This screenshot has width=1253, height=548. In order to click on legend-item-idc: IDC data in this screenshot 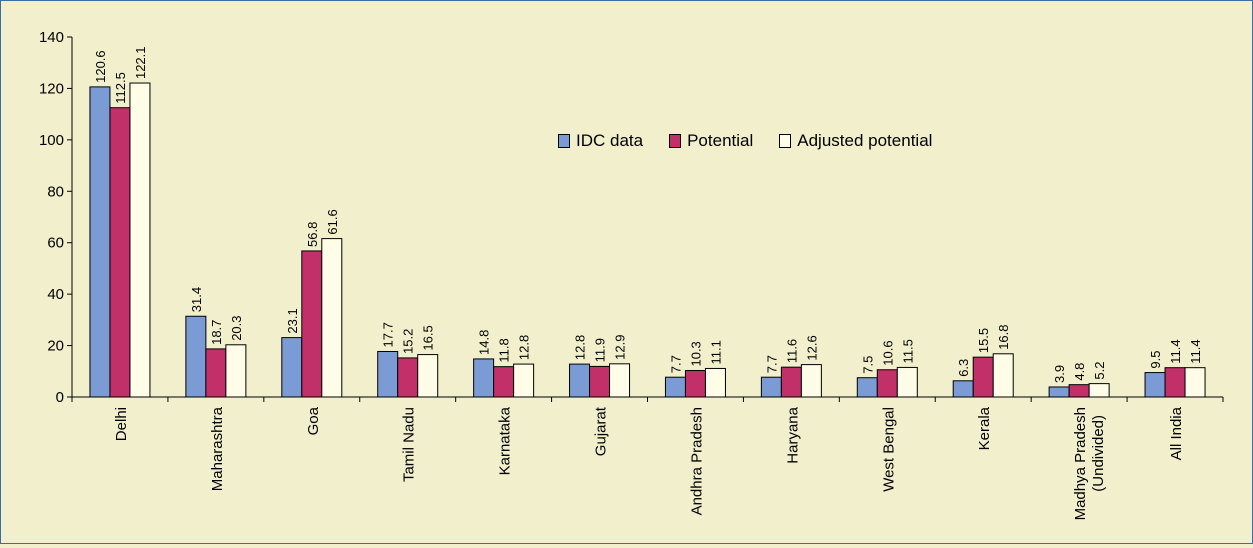, I will do `click(600, 141)`.